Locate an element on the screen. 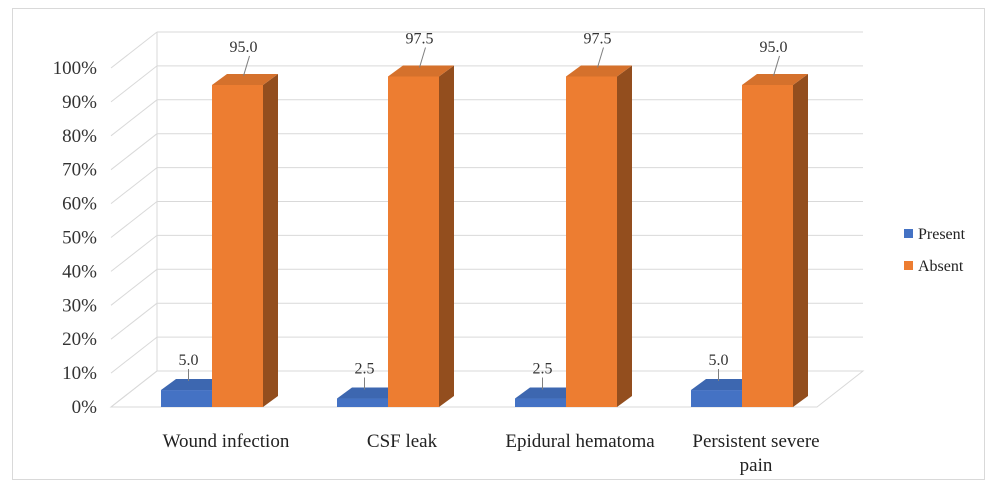 This screenshot has height=489, width=997. y-tick-label: 20% is located at coordinates (79, 339).